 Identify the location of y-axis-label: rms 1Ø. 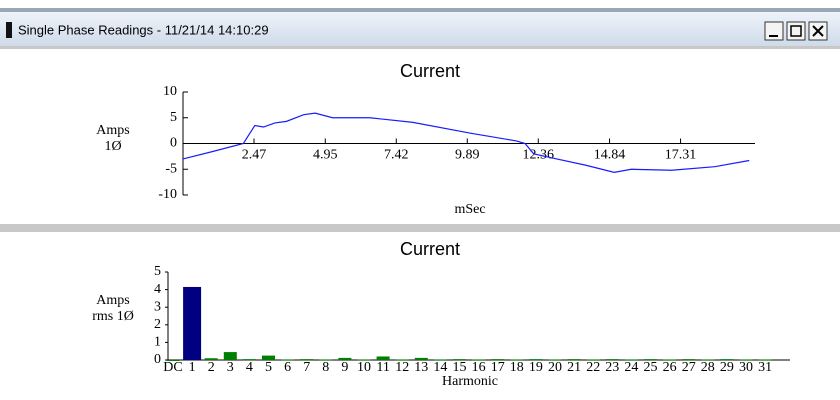
(113, 316).